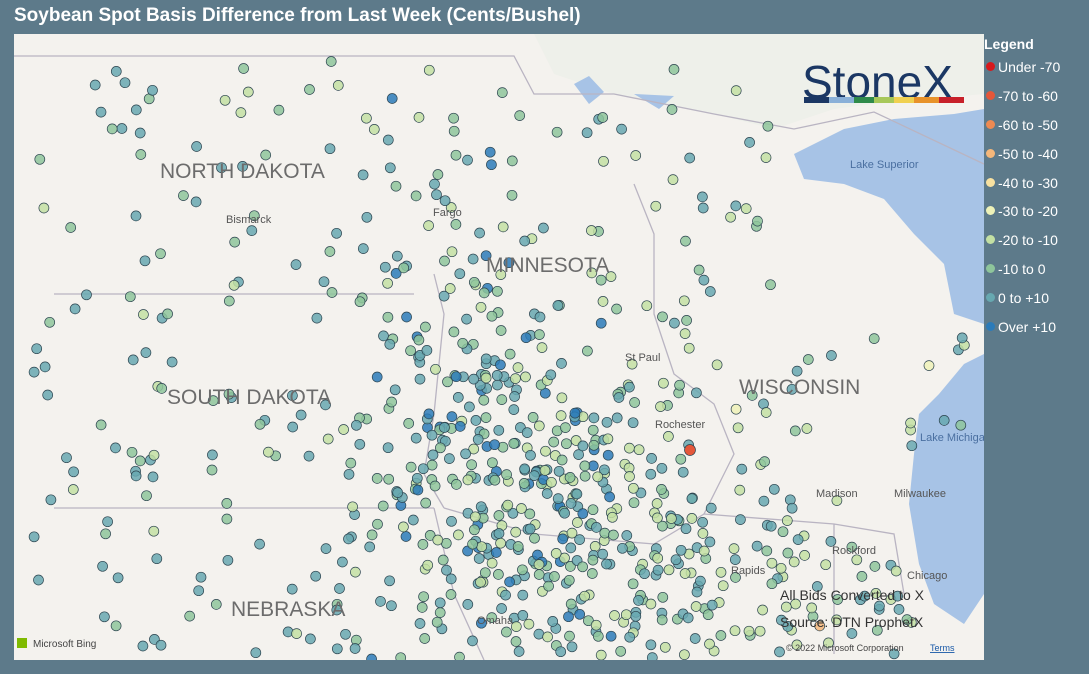  I want to click on legend-item: -20 to -10, so click(1036, 246).